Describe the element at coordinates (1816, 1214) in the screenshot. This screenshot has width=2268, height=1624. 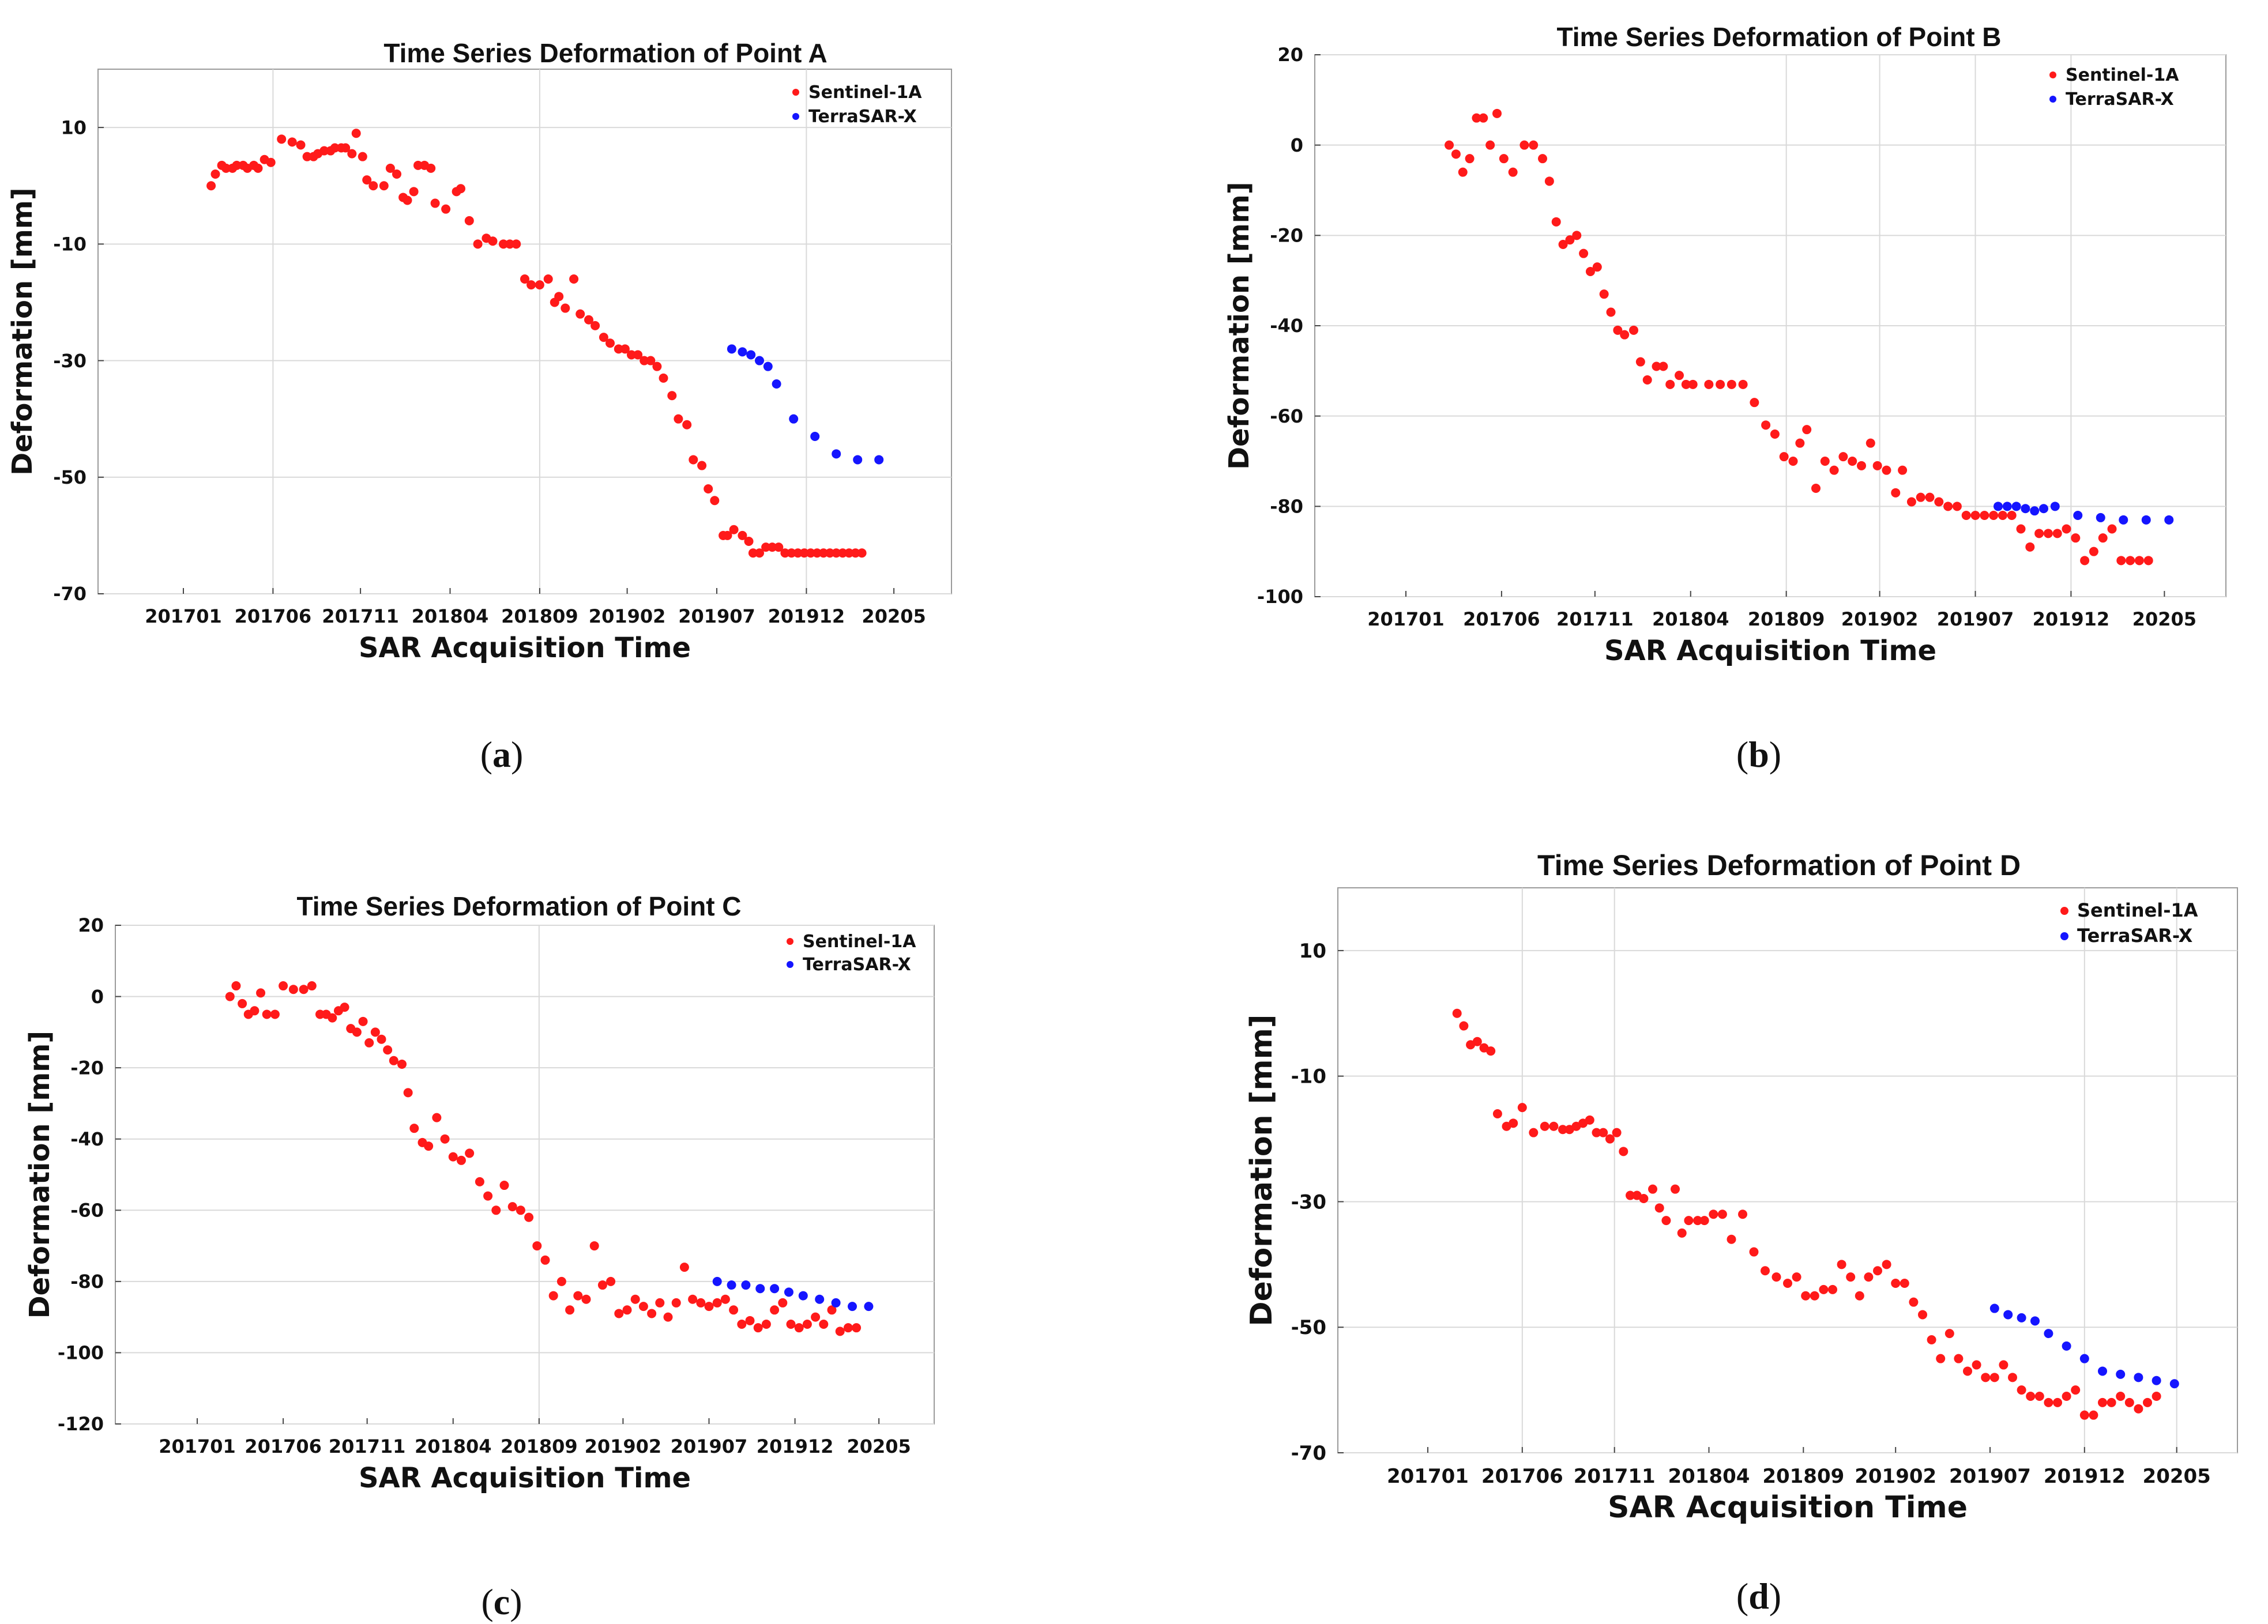
I see `data-points` at that location.